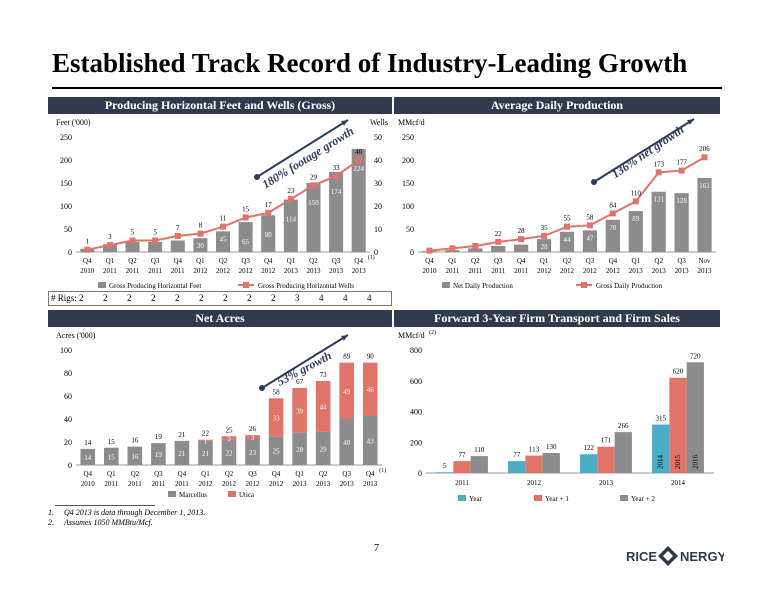 The width and height of the screenshot is (776, 600). Describe the element at coordinates (337, 168) in the screenshot. I see `wells-value-label: 33` at that location.